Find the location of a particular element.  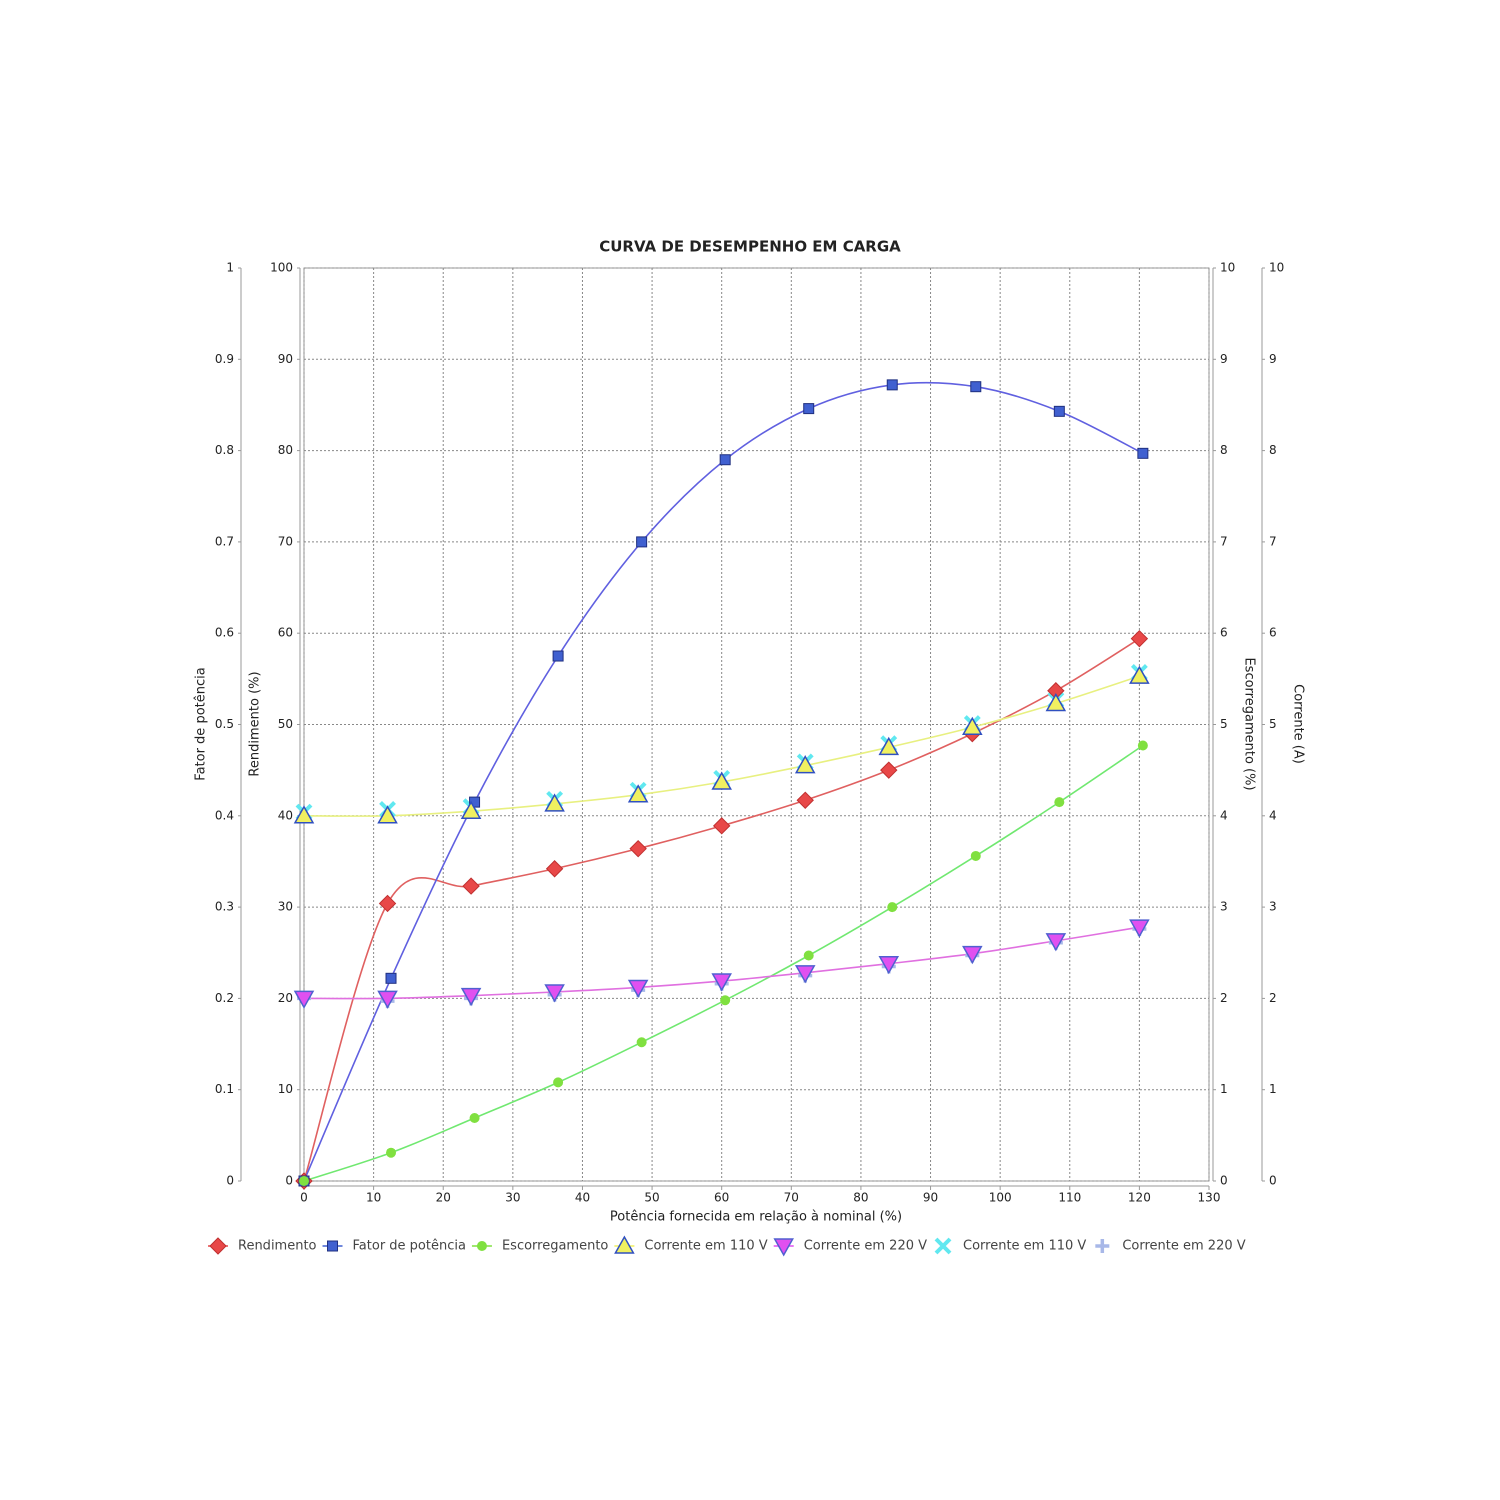

y-tick-label: 20 is located at coordinates (285, 998).